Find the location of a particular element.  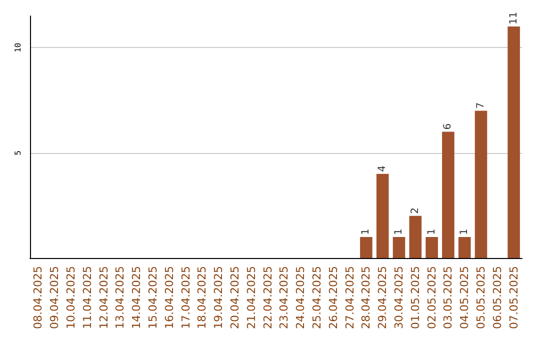

x-tick-label: 12.04.2025 is located at coordinates (103, 298).